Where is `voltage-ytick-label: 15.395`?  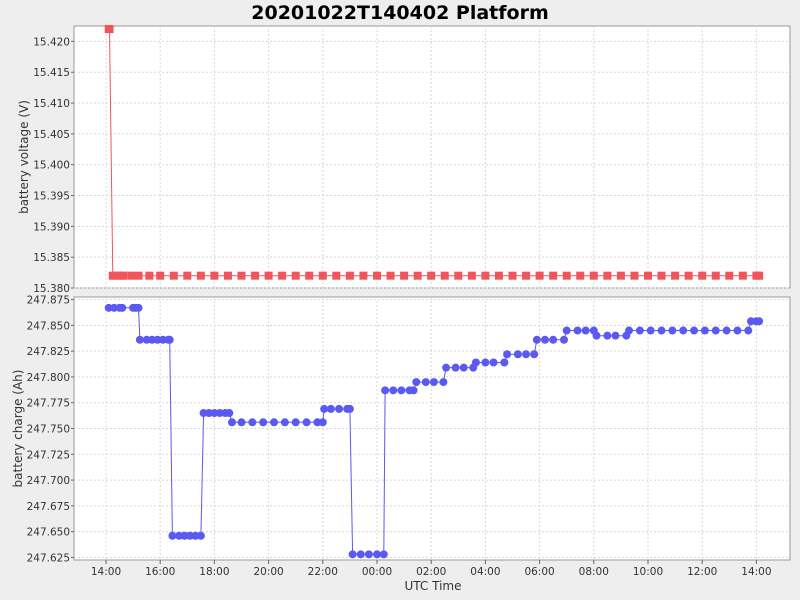 voltage-ytick-label: 15.395 is located at coordinates (51, 197).